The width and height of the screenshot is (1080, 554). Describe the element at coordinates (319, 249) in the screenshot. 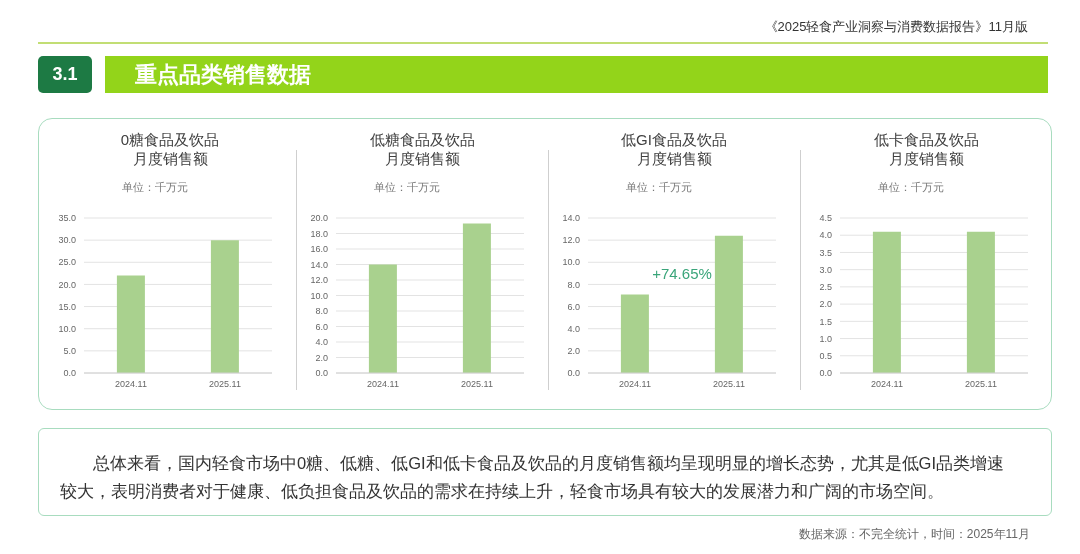

I see `y-tick-label: 16.0` at that location.